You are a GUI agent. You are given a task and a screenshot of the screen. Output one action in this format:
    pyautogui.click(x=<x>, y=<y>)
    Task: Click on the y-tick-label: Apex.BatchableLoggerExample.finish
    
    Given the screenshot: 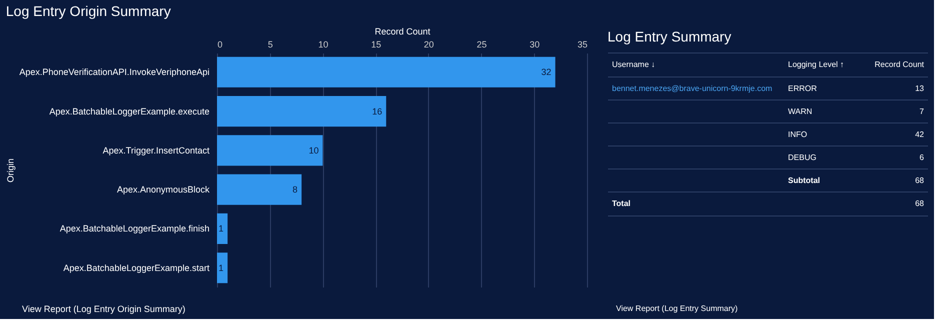 What is the action you would take?
    pyautogui.click(x=135, y=229)
    